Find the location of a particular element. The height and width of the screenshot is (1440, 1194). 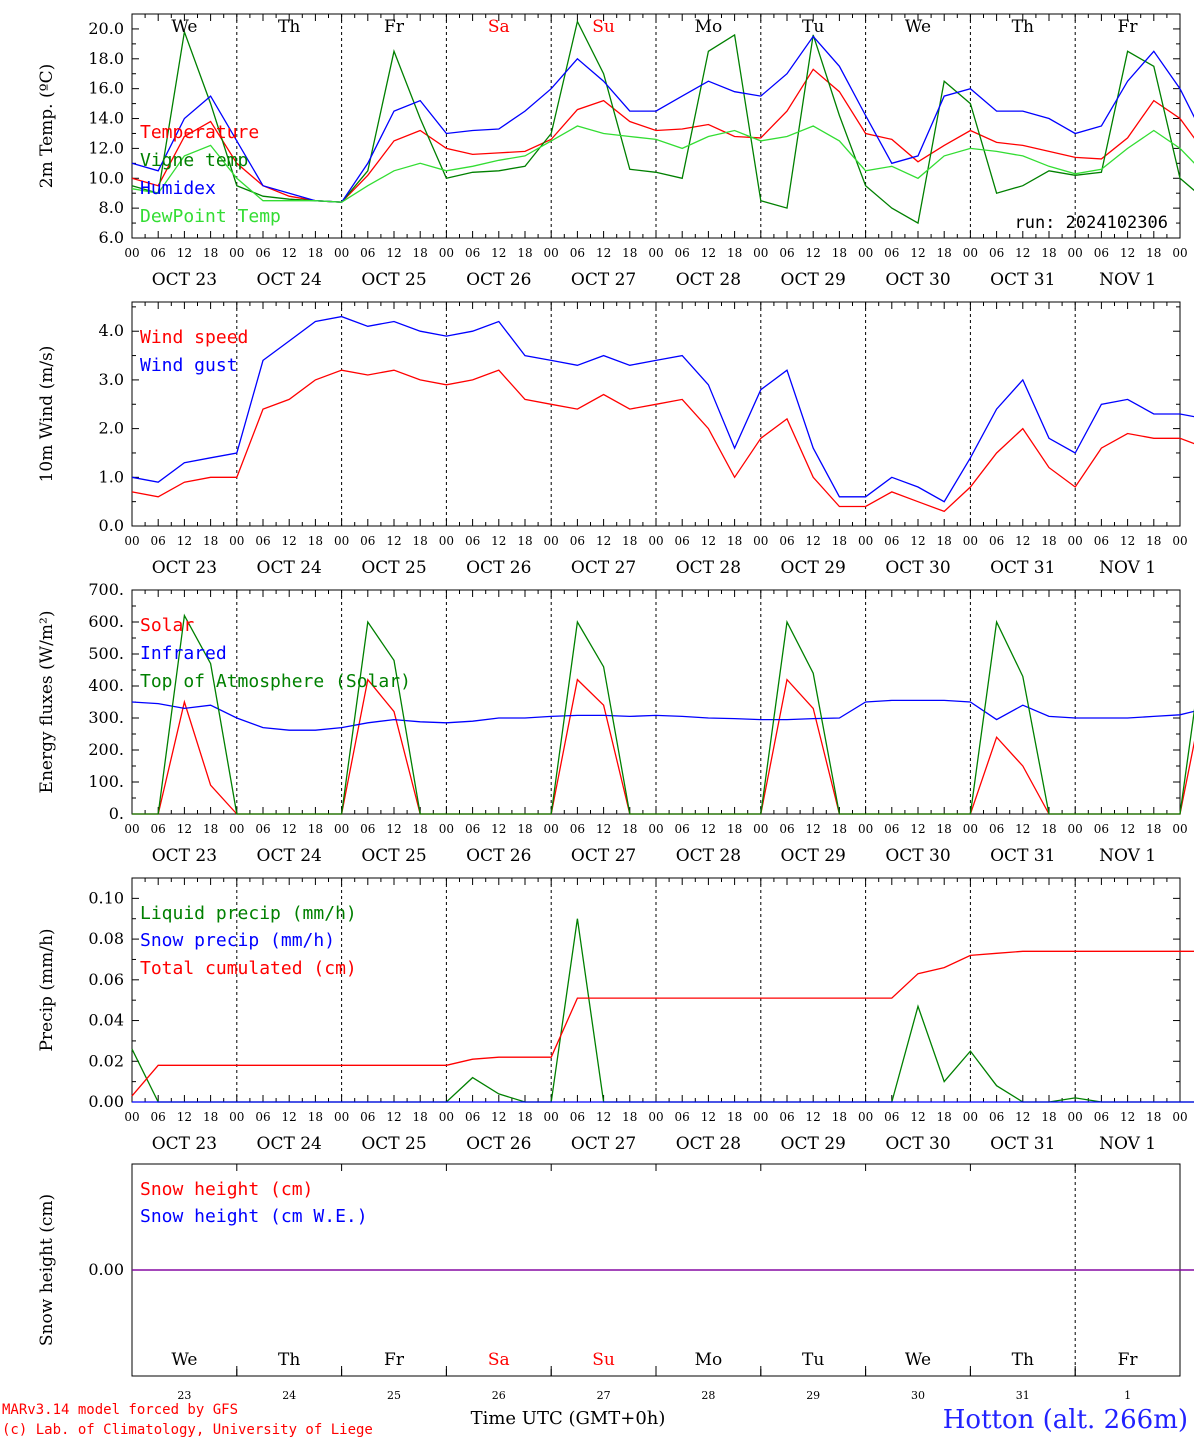

date-label: NOV 1 is located at coordinates (1127, 280).